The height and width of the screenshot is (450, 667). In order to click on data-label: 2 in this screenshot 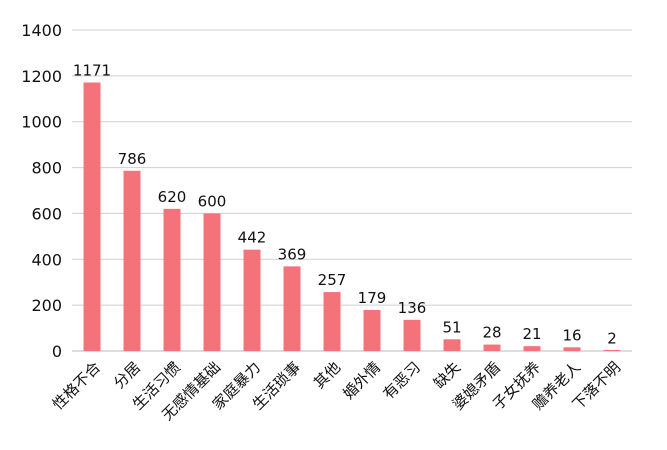, I will do `click(612, 339)`.